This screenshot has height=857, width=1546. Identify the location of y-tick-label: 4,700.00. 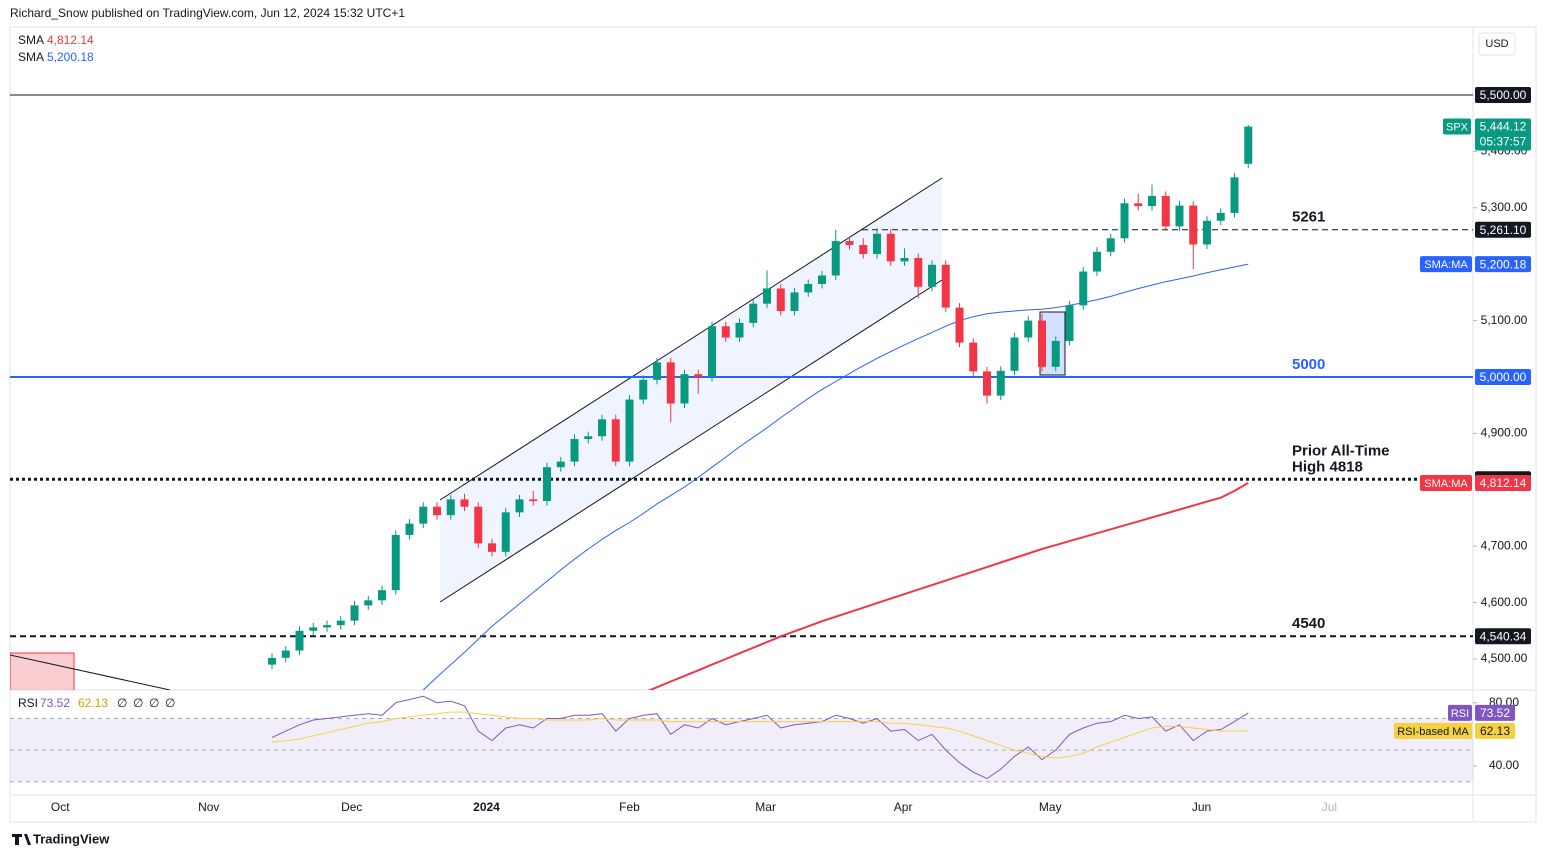
(1504, 545).